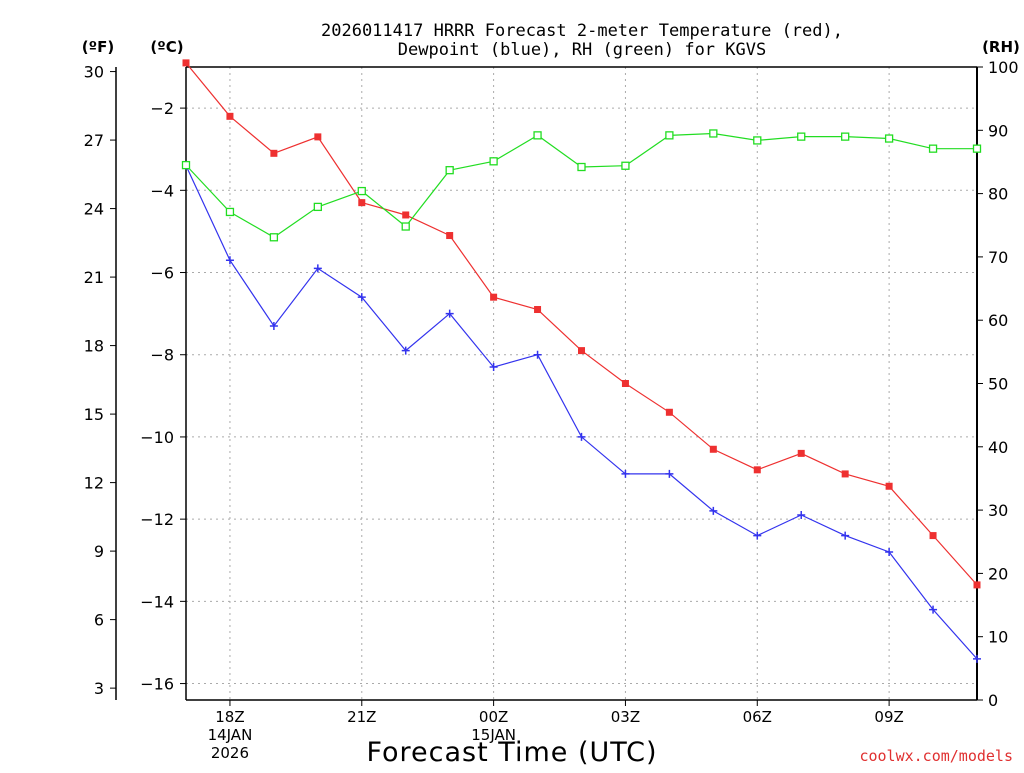 Image resolution: width=1024 pixels, height=773 pixels. I want to click on celsius-tick-label: −12, so click(157, 519).